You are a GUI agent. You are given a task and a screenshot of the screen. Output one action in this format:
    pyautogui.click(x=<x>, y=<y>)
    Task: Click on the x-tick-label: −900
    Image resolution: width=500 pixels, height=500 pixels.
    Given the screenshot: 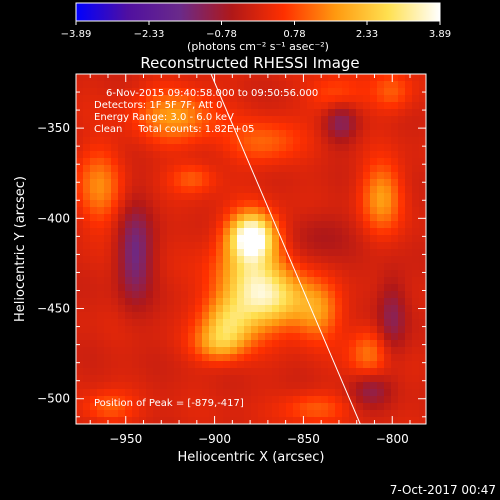 What is the action you would take?
    pyautogui.click(x=214, y=439)
    